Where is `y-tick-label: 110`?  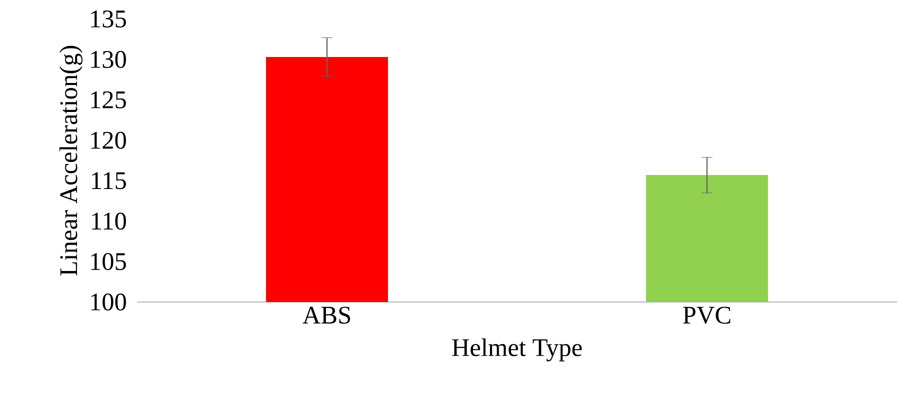 y-tick-label: 110 is located at coordinates (109, 221).